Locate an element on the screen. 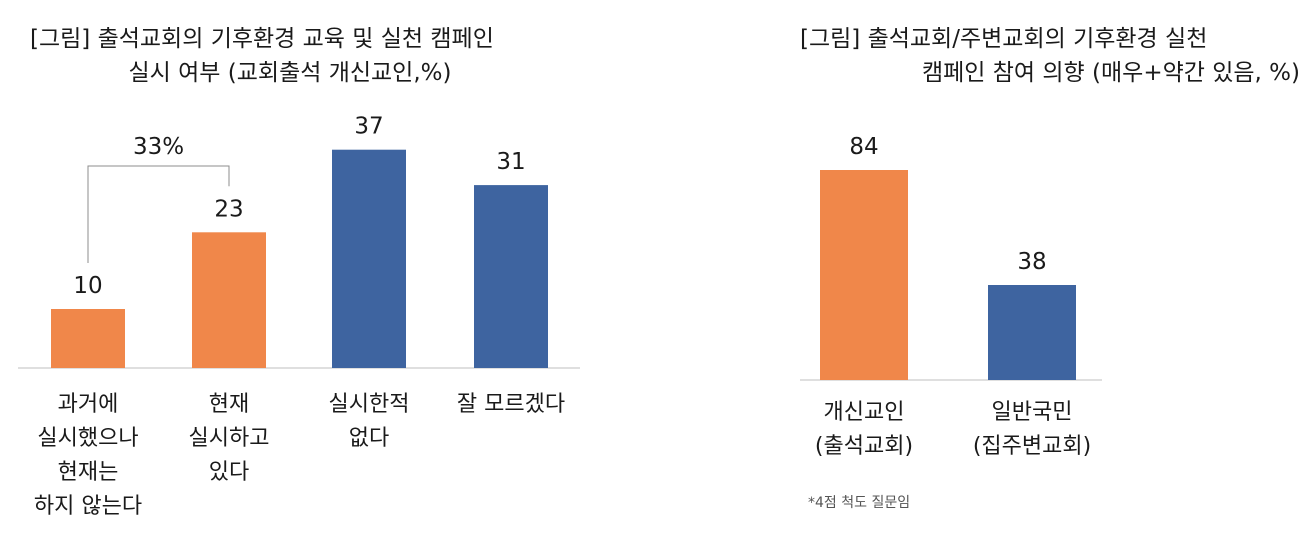  chart1-category-0-line-1: 실시했으나 is located at coordinates (88, 438).